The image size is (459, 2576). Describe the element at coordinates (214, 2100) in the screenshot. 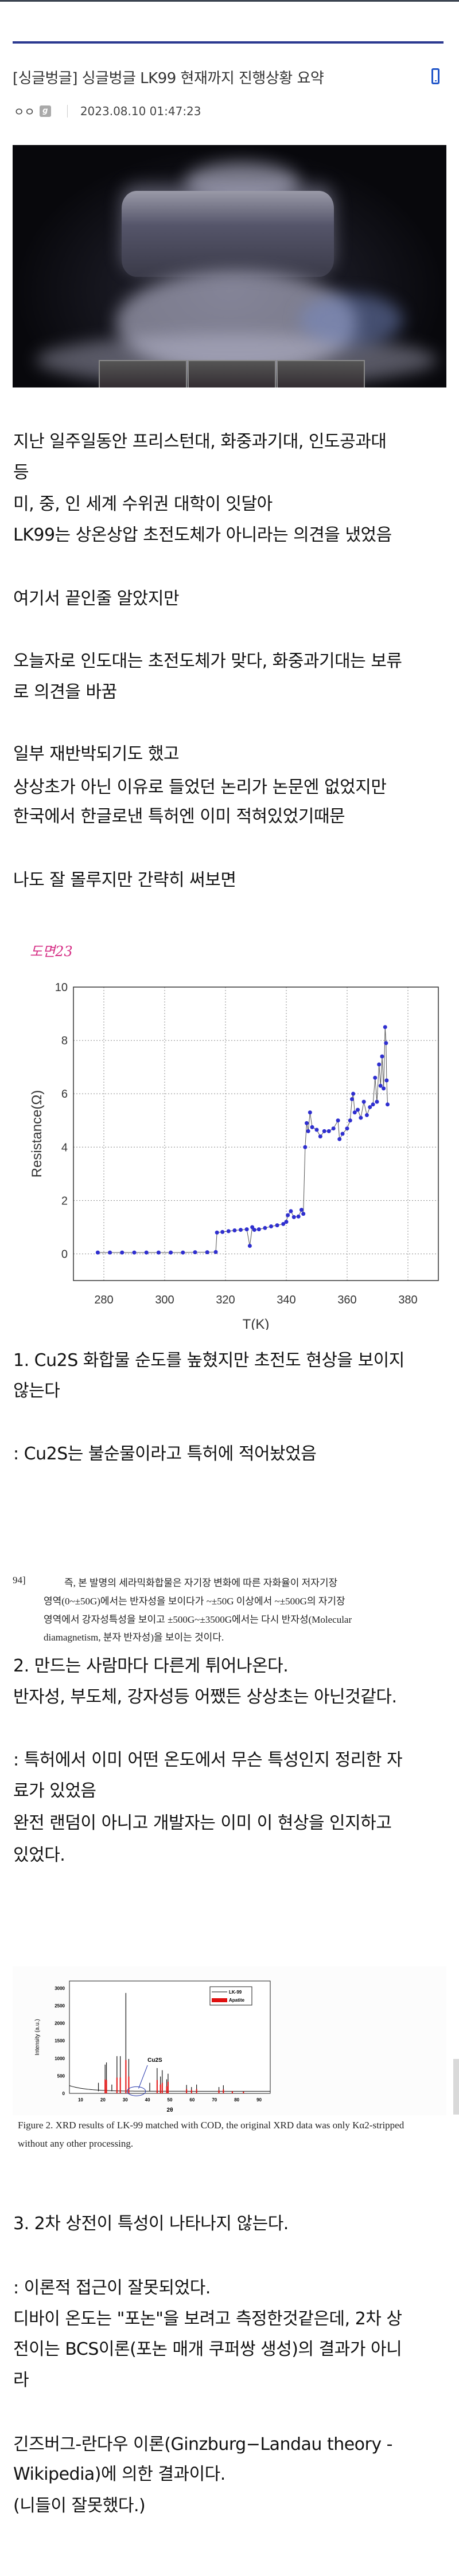

I see `x-tick-label: 70` at that location.